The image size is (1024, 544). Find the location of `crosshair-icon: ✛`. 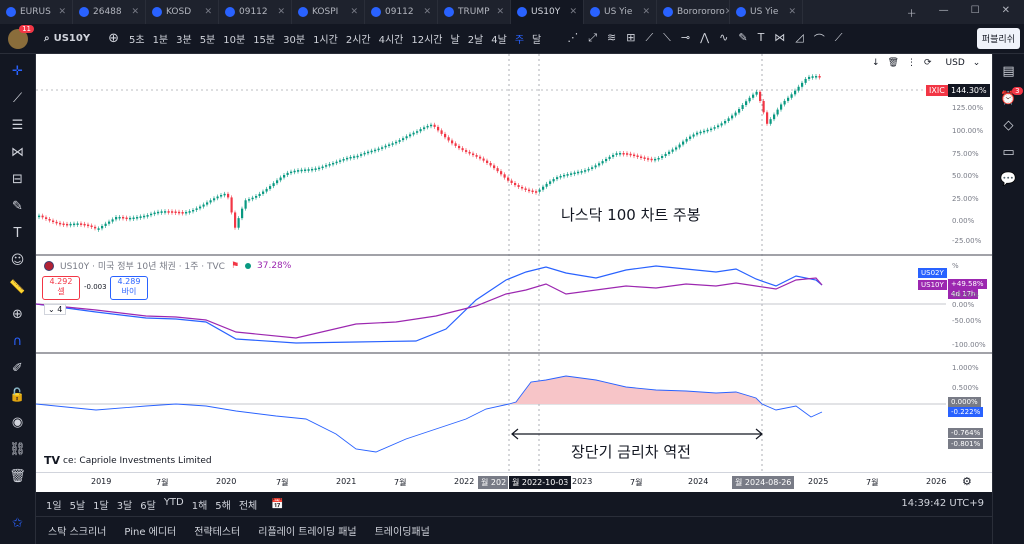

crosshair-icon: ✛ is located at coordinates (17, 71).